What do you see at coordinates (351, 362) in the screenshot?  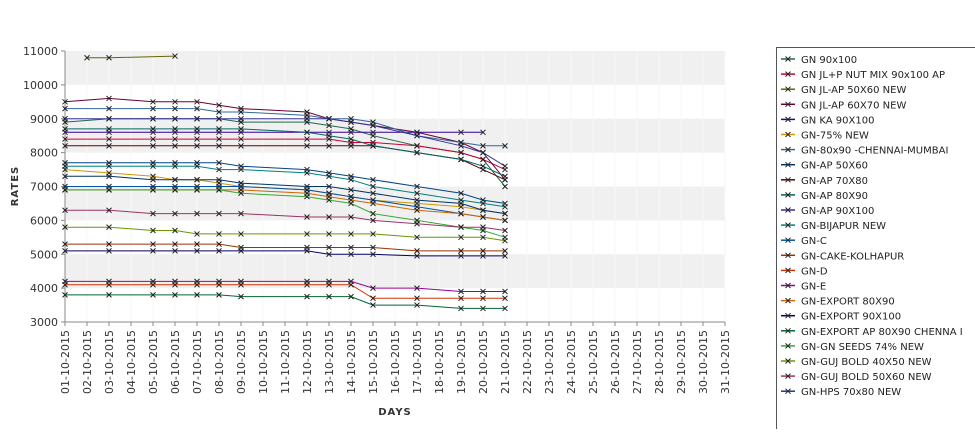 I see `x-tick-label: 14-10-2015` at bounding box center [351, 362].